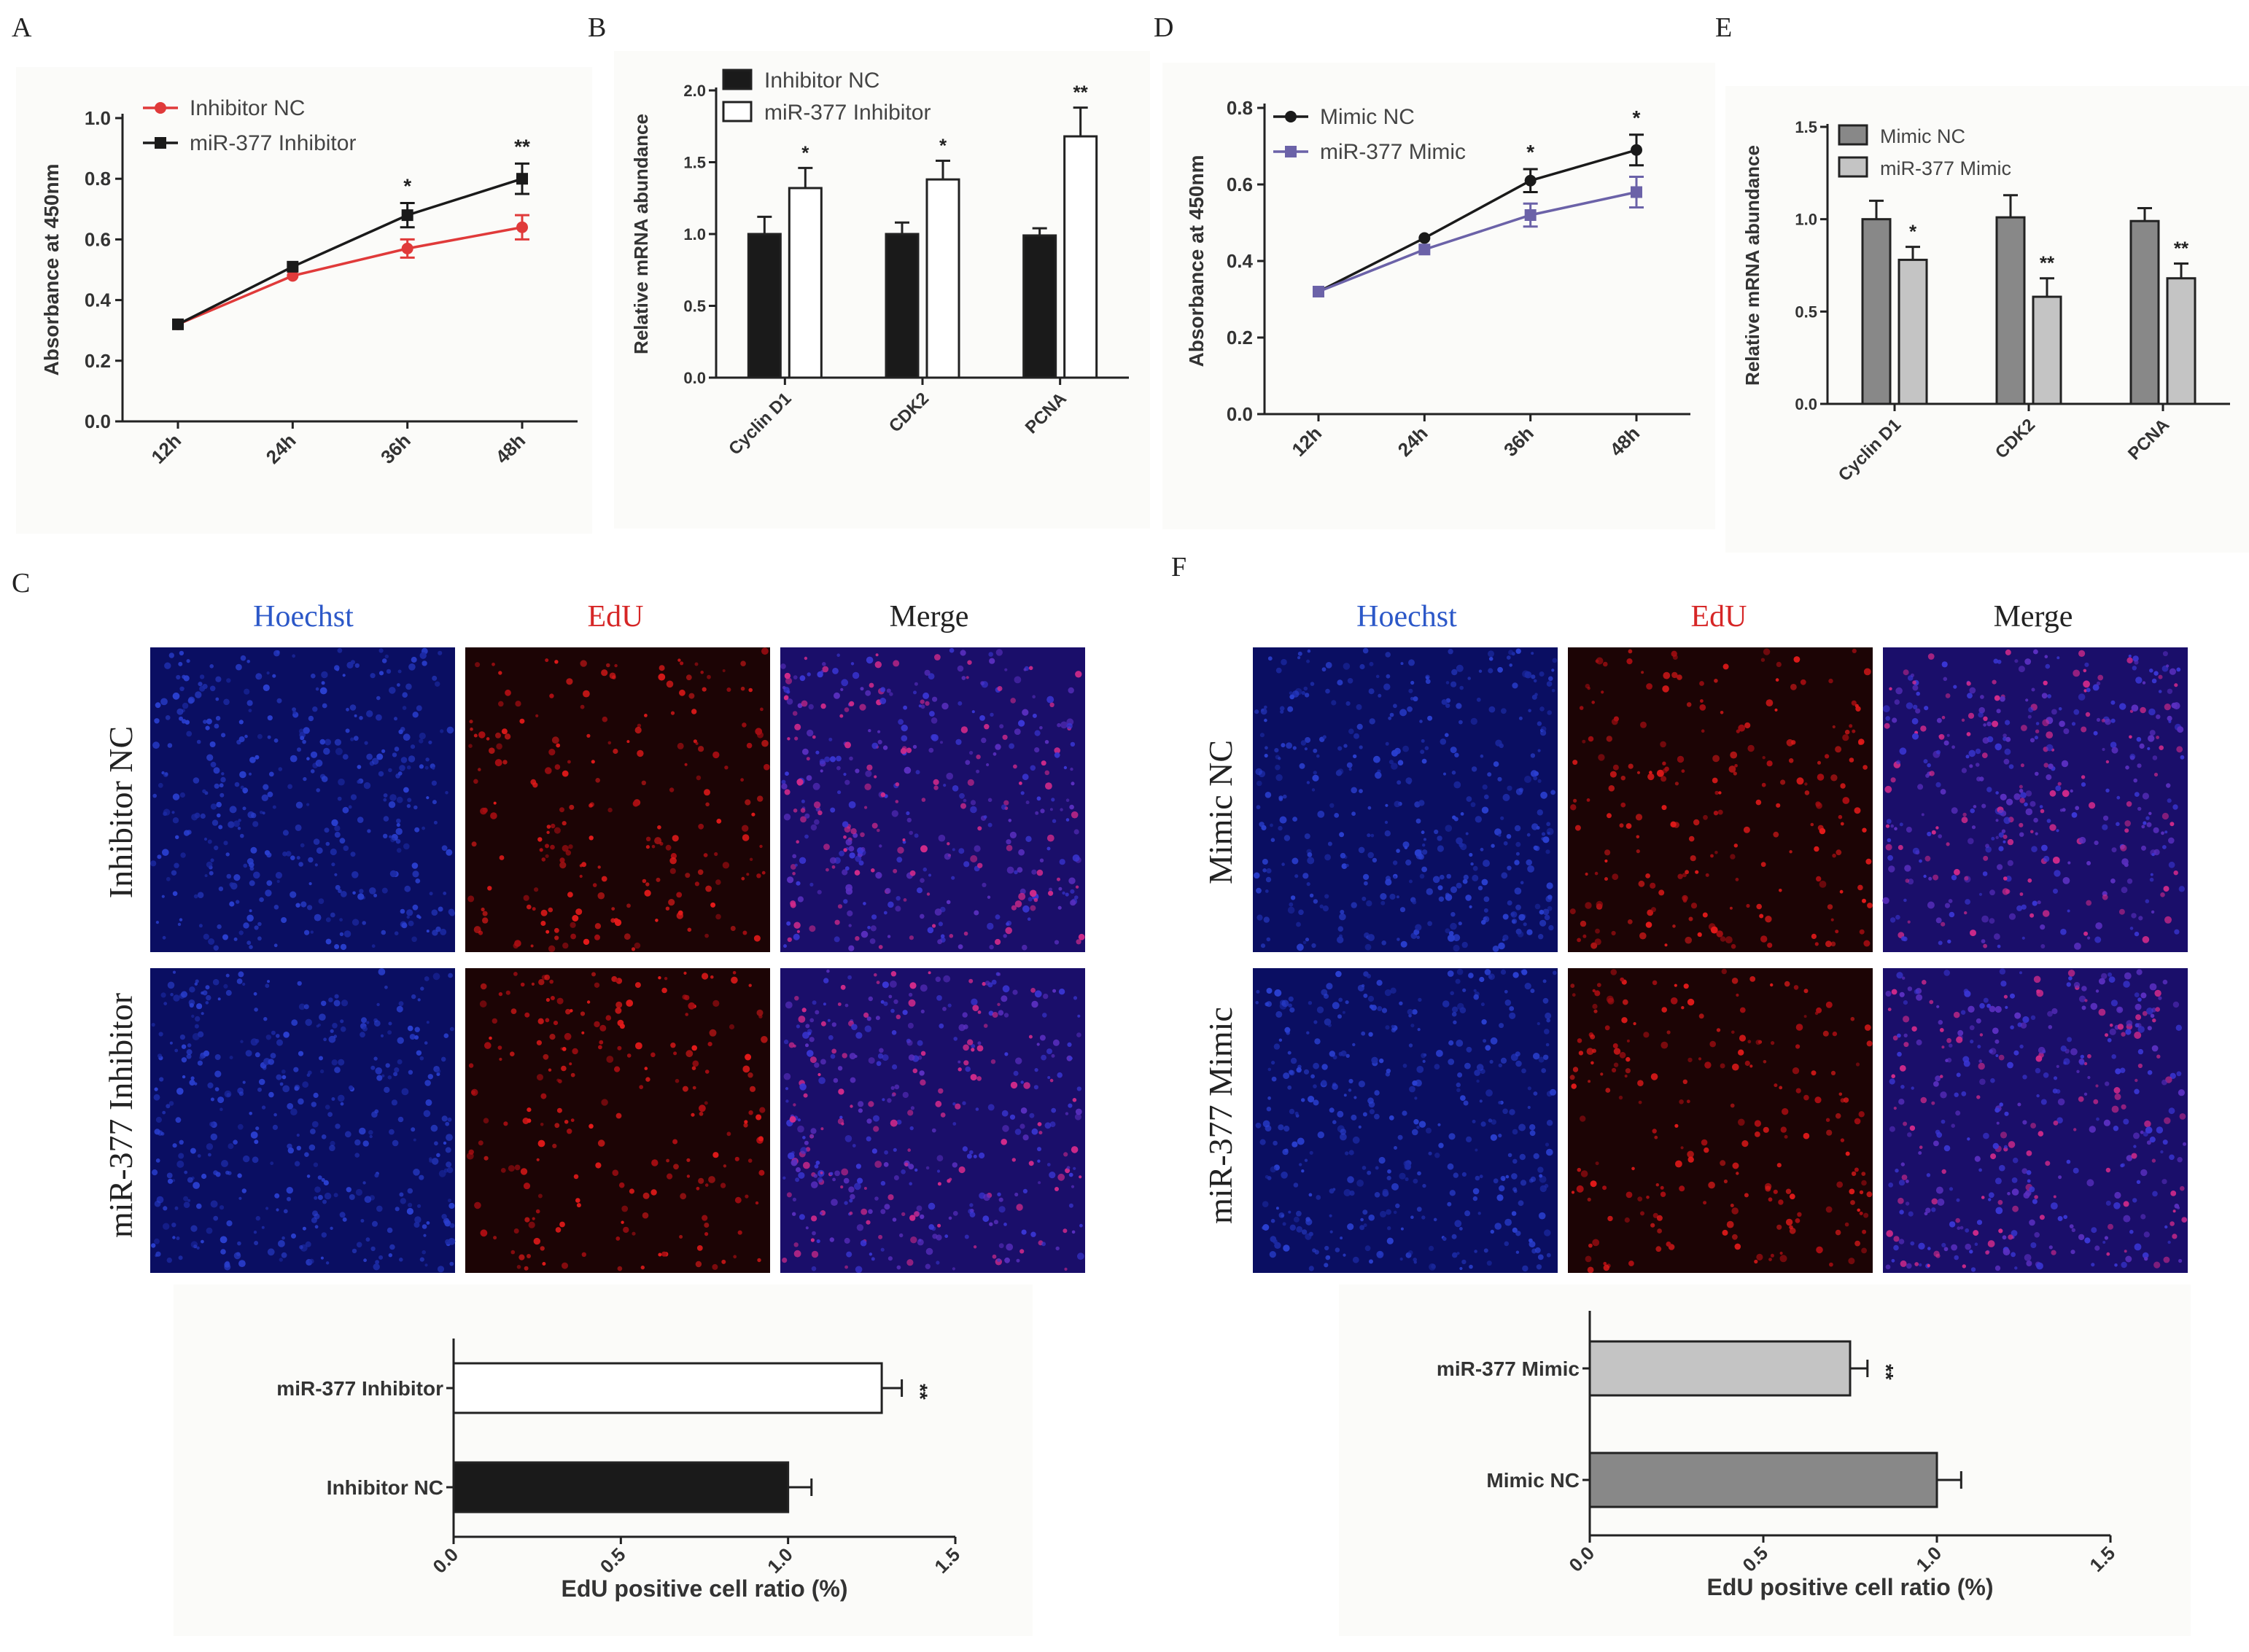 This screenshot has width=2249, height=1652. What do you see at coordinates (385, 1487) in the screenshot?
I see `y-tick-label: Inhibitor NC` at bounding box center [385, 1487].